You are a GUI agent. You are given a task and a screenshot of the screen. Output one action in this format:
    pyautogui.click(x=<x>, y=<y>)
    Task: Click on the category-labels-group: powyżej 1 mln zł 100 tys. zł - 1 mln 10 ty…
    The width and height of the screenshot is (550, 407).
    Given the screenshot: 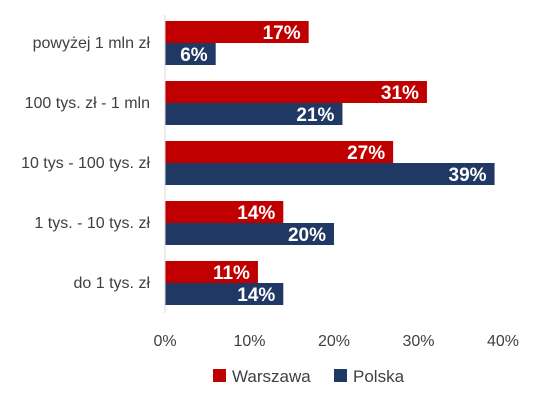 What is the action you would take?
    pyautogui.click(x=85, y=163)
    